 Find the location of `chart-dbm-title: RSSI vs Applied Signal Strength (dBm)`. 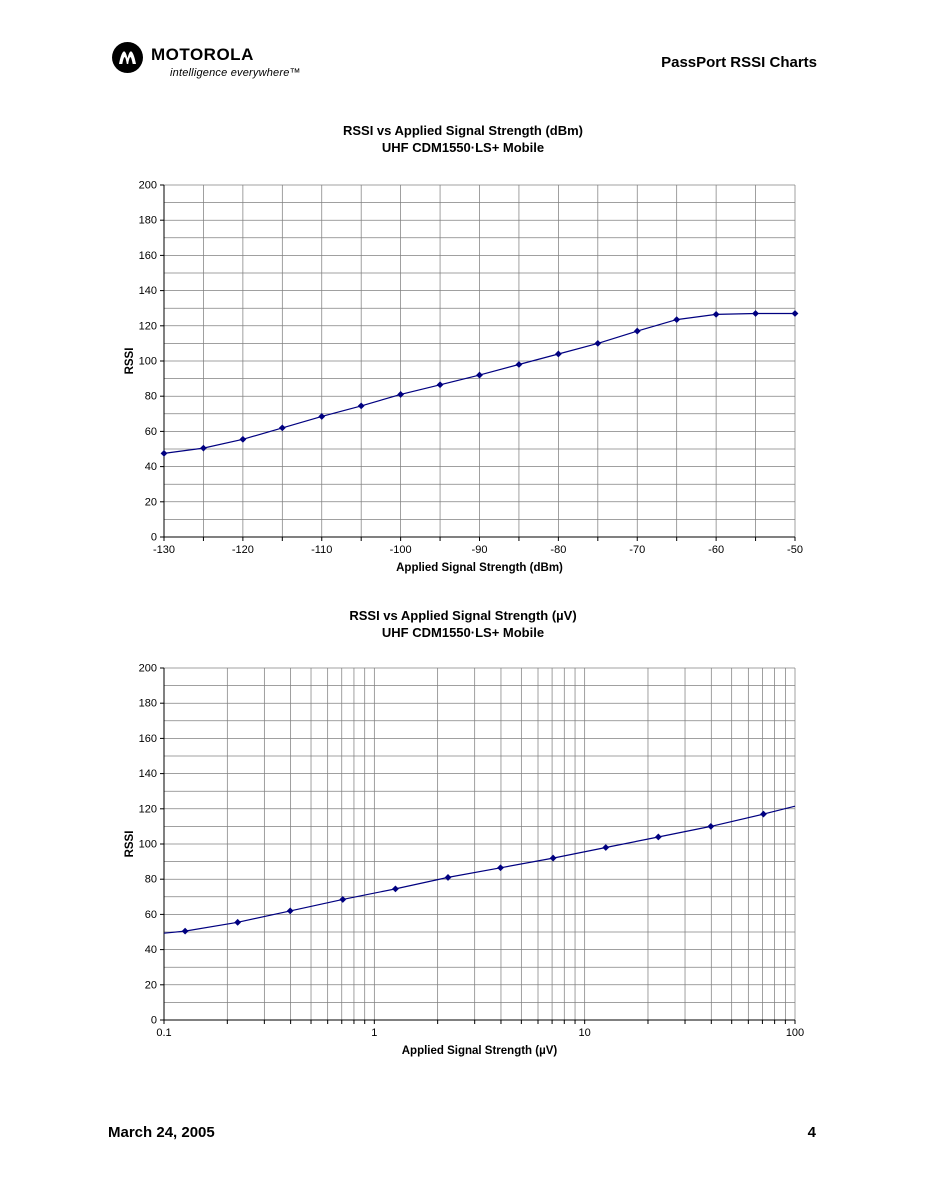

chart-dbm-title: RSSI vs Applied Signal Strength (dBm) is located at coordinates (463, 130).